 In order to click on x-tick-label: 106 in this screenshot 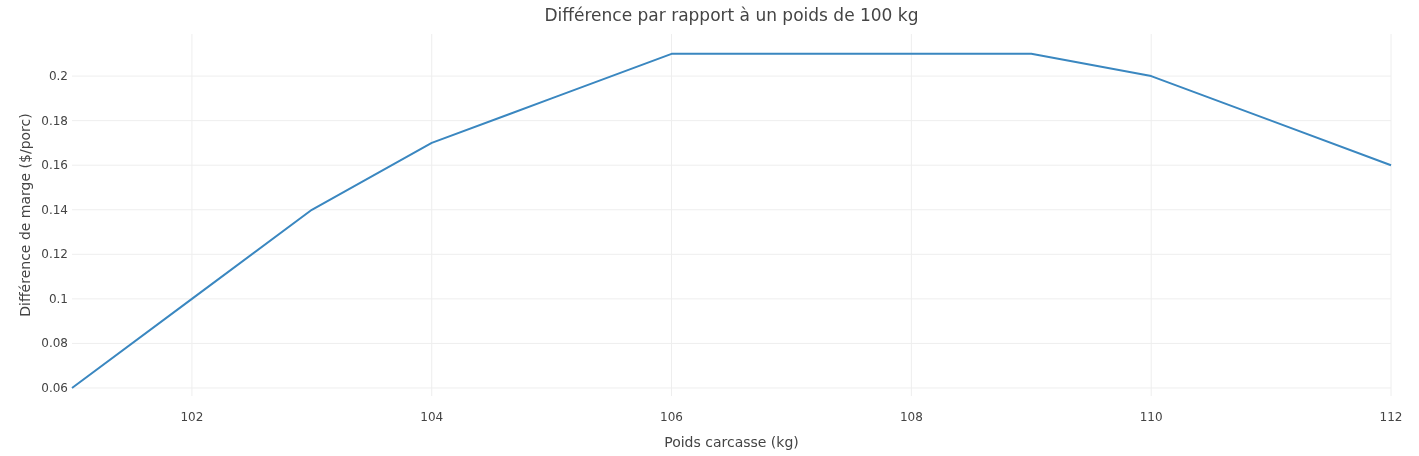, I will do `click(671, 417)`.